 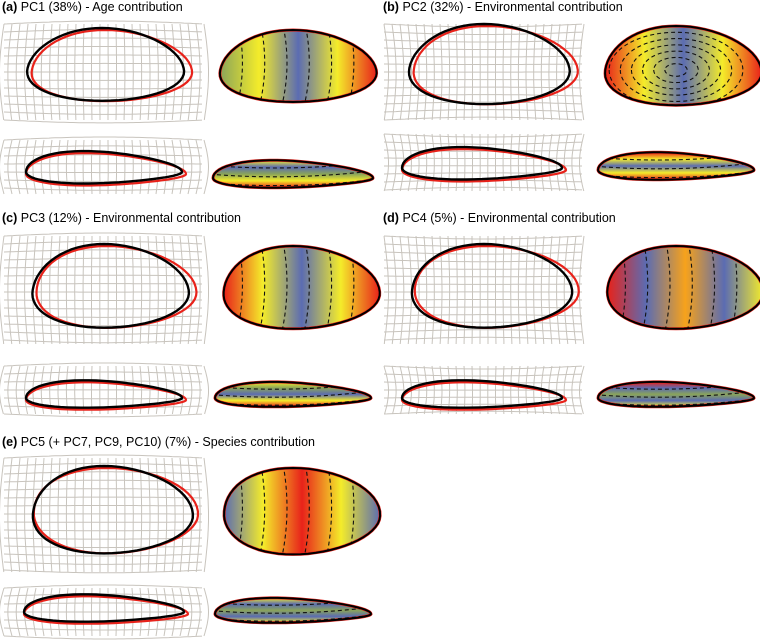 I want to click on panel-e-lateral-deformation-grid, so click(x=104, y=514).